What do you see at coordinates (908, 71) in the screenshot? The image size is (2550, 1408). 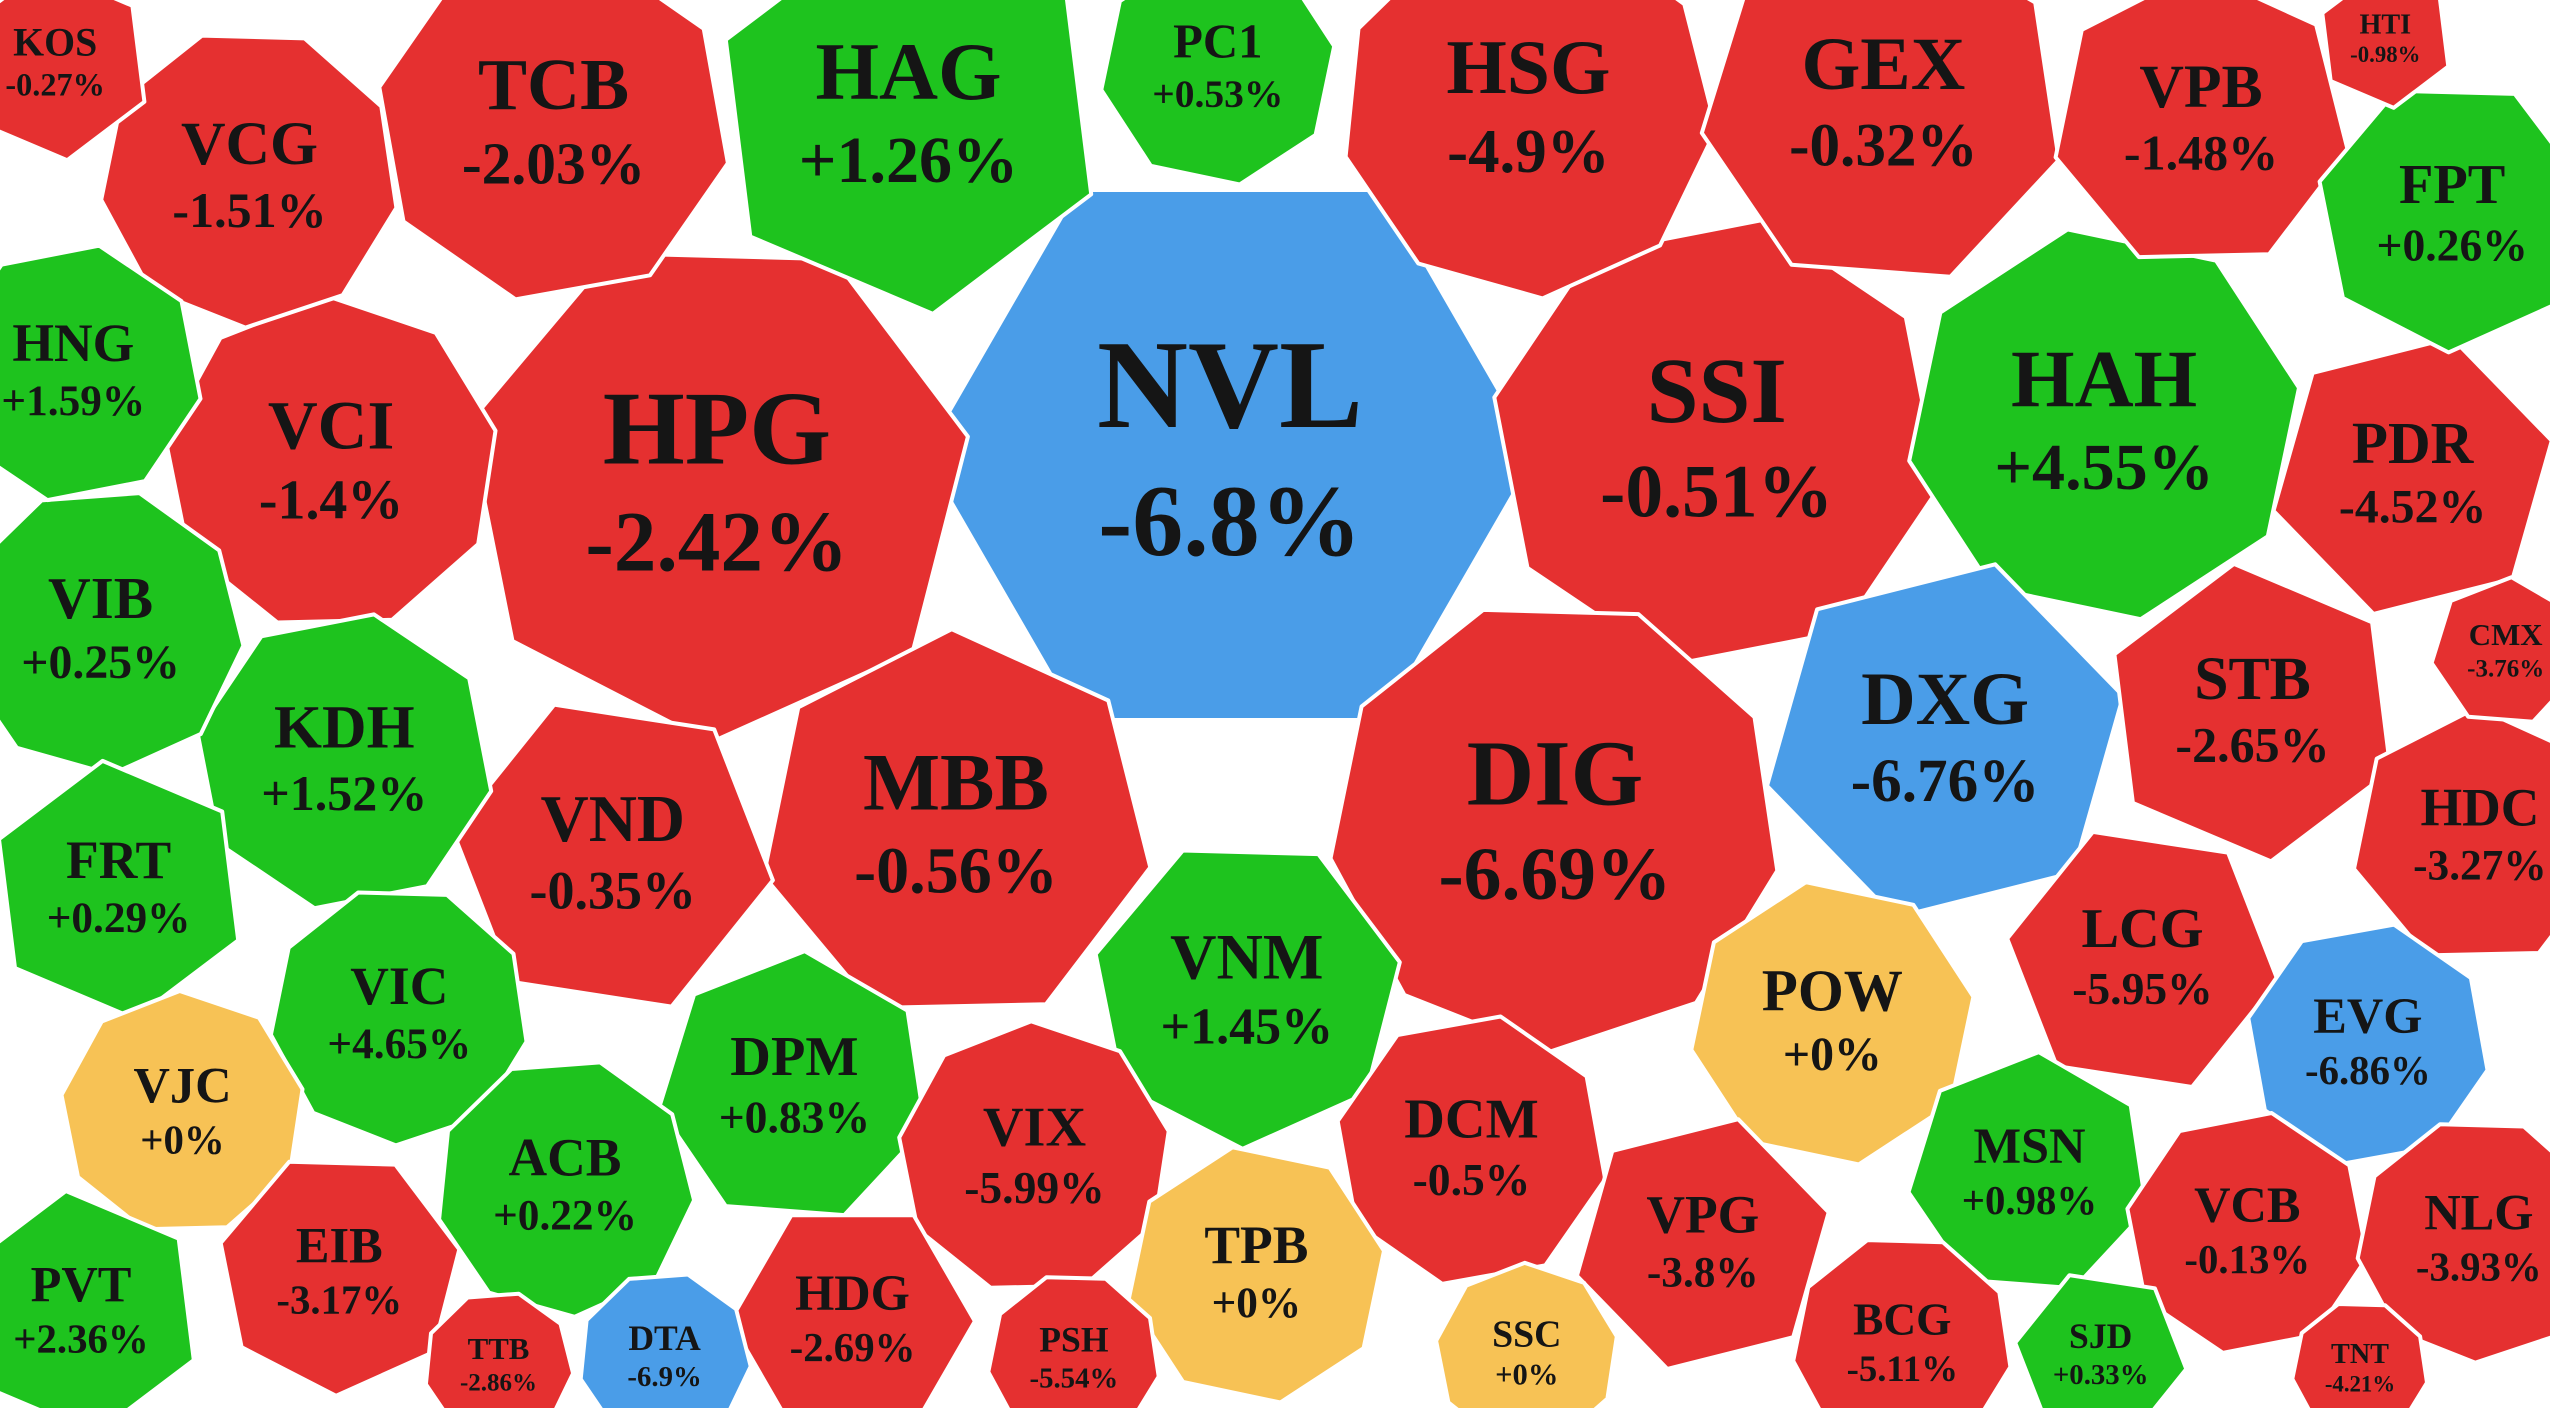 I see `tile-ticker: HAG` at bounding box center [908, 71].